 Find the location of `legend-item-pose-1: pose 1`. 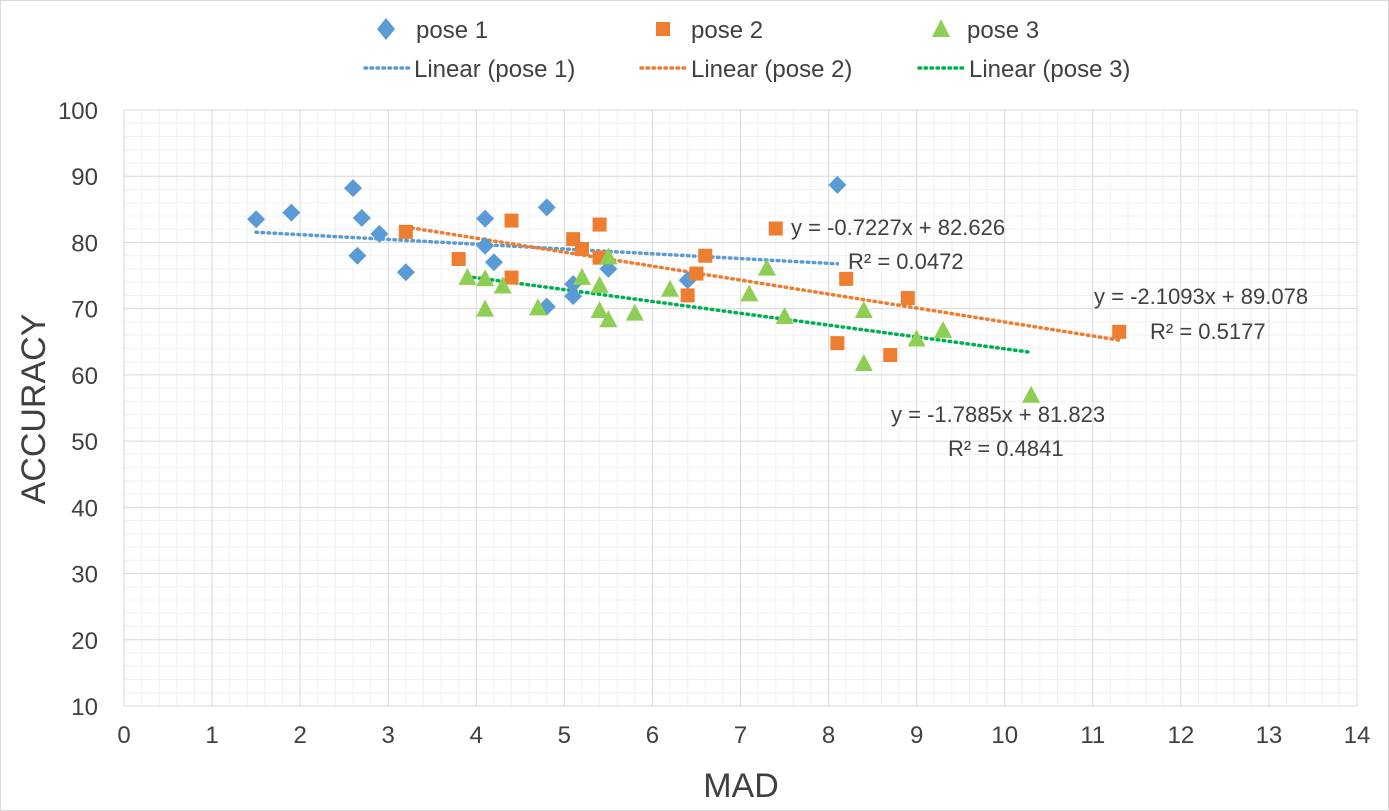

legend-item-pose-1: pose 1 is located at coordinates (432, 30).